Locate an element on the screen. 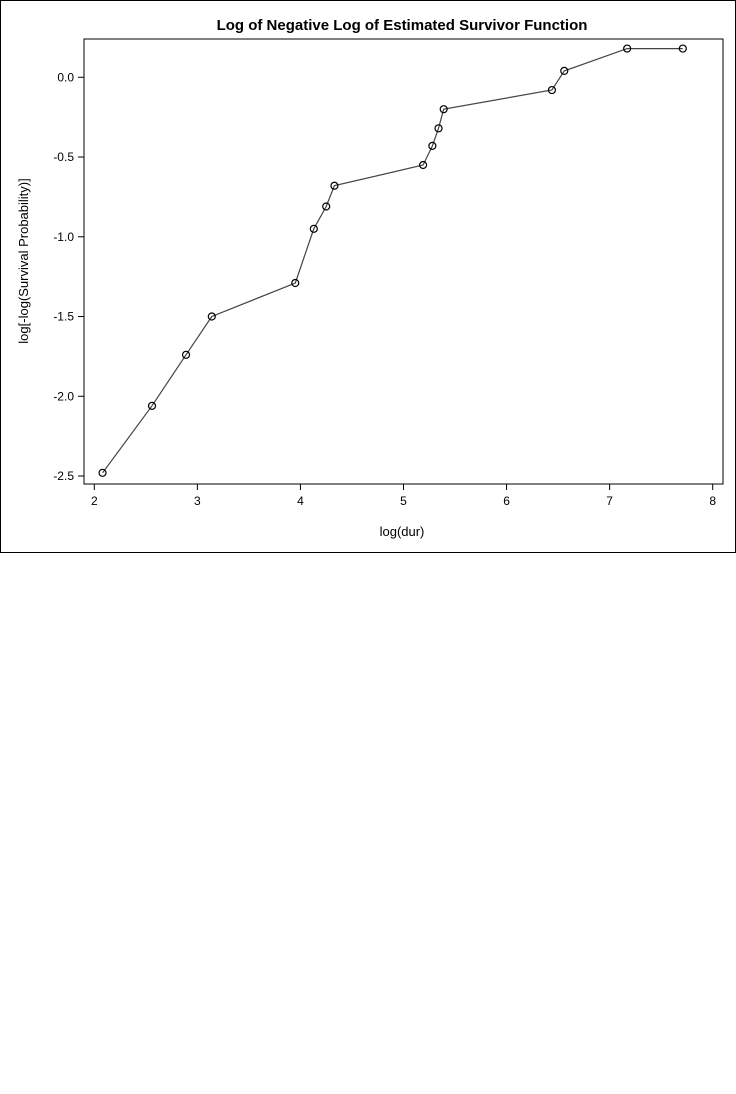 The height and width of the screenshot is (1094, 736). x-tick-label: 8 is located at coordinates (712, 501).